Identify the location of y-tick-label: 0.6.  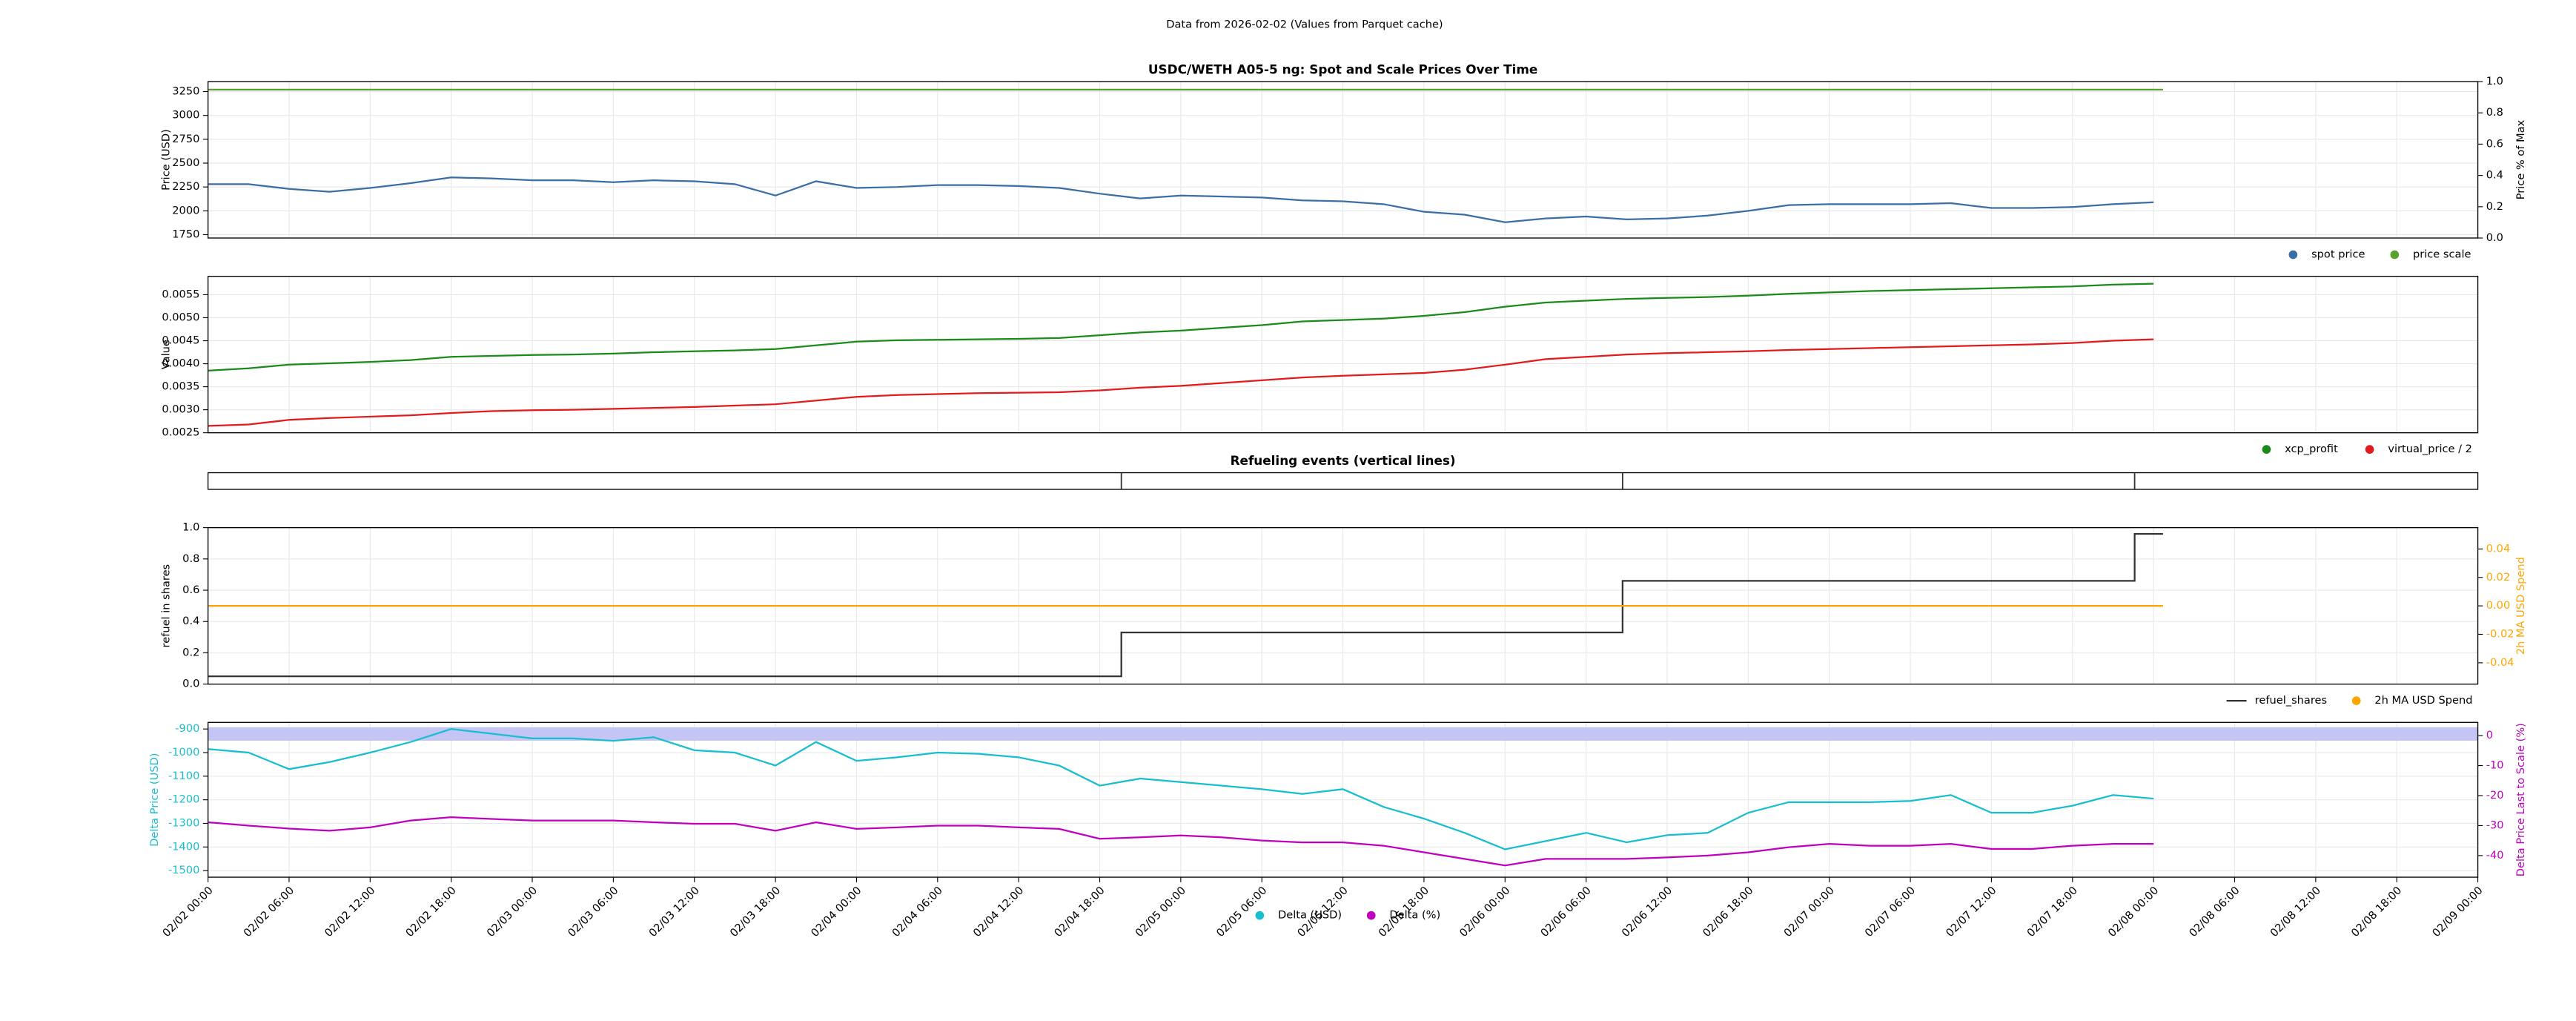
(190, 590).